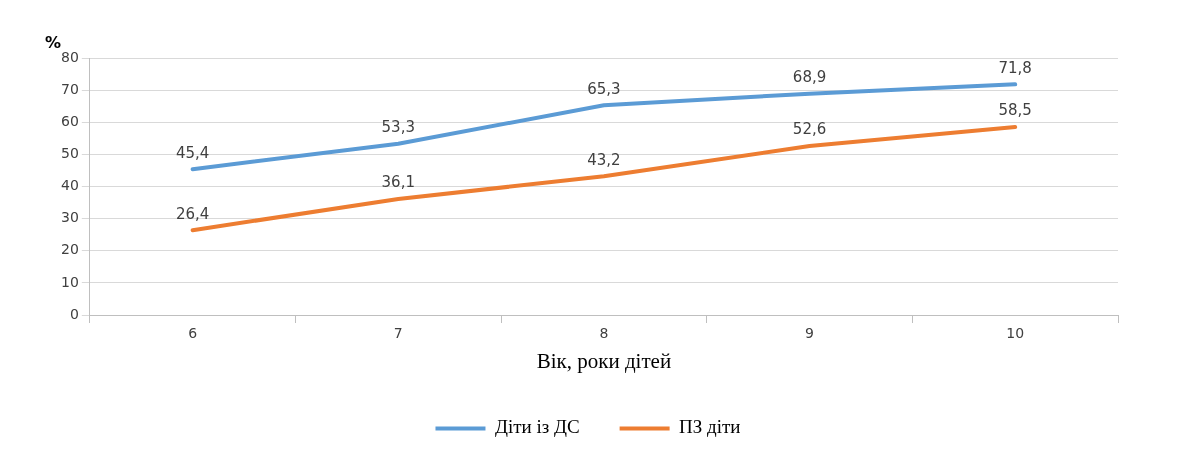 The height and width of the screenshot is (461, 1180). Describe the element at coordinates (398, 127) in the screenshot. I see `data-label: 53,3` at that location.